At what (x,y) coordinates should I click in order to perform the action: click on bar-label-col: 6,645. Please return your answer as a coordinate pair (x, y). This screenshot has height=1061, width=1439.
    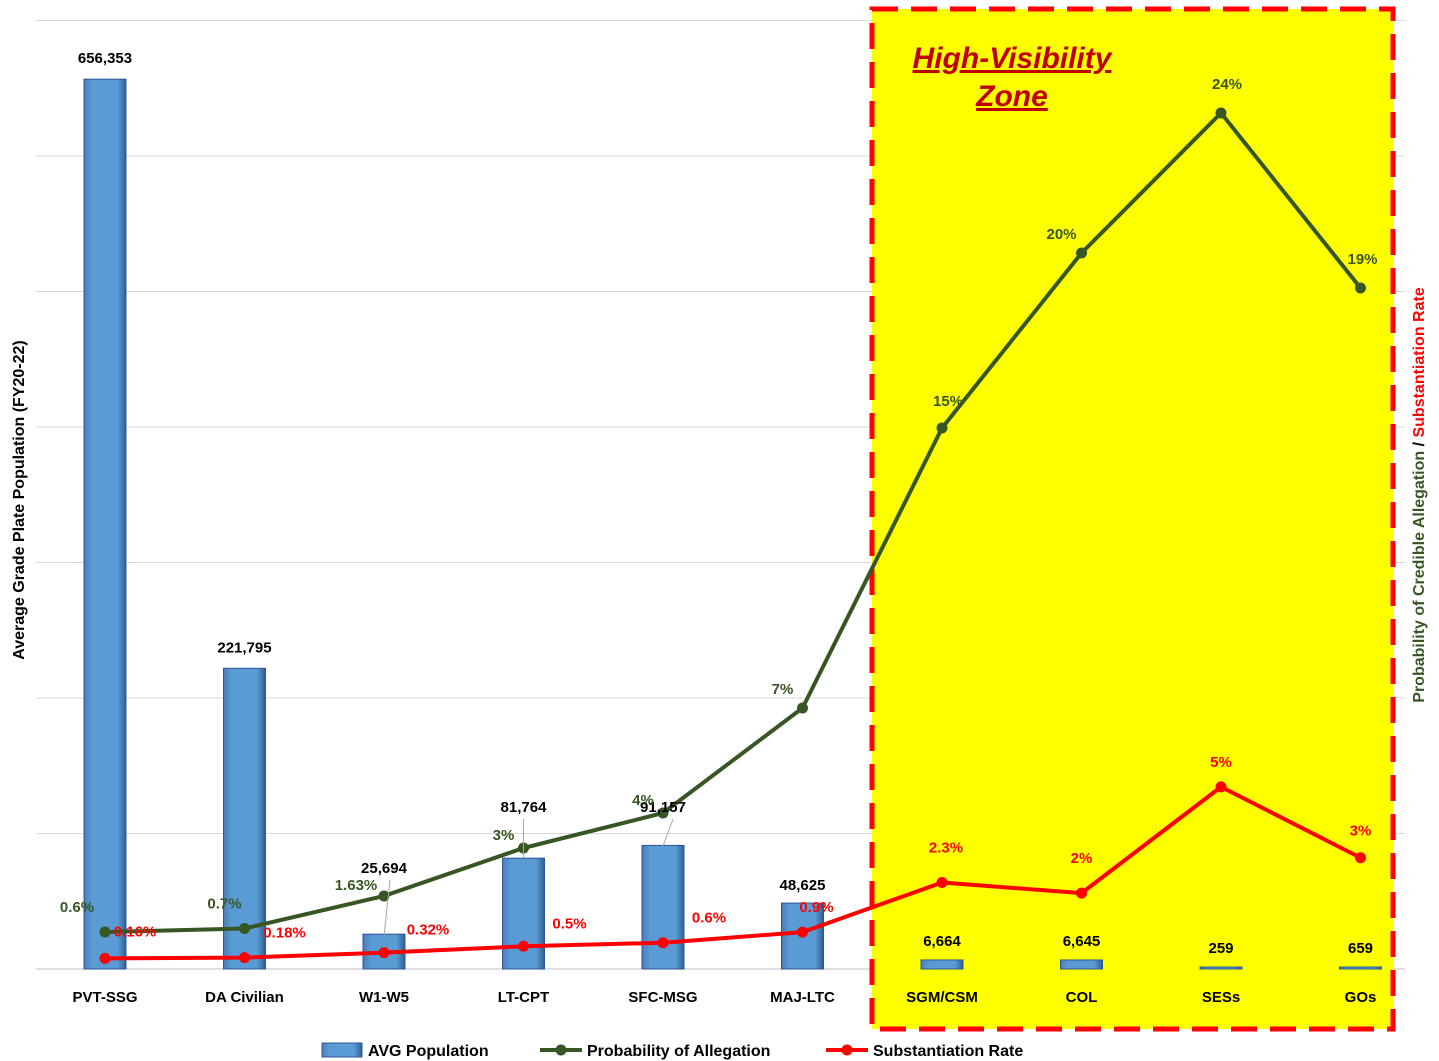
    Looking at the image, I should click on (1082, 941).